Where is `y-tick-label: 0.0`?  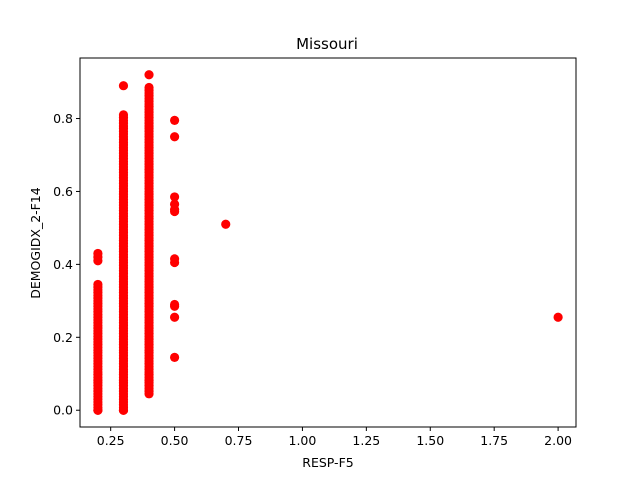
y-tick-label: 0.0 is located at coordinates (63, 410).